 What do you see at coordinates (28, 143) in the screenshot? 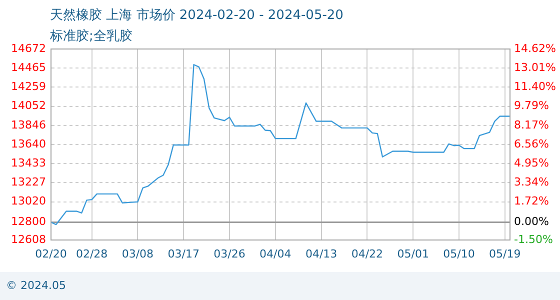
I see `y-tick-label: 13640` at bounding box center [28, 143].